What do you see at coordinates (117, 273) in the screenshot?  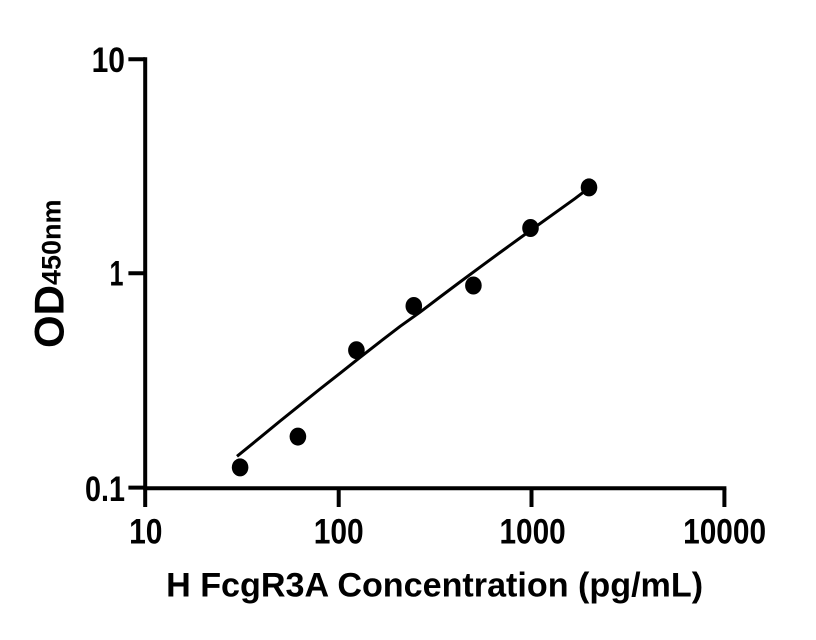 I see `svg-text: 1` at bounding box center [117, 273].